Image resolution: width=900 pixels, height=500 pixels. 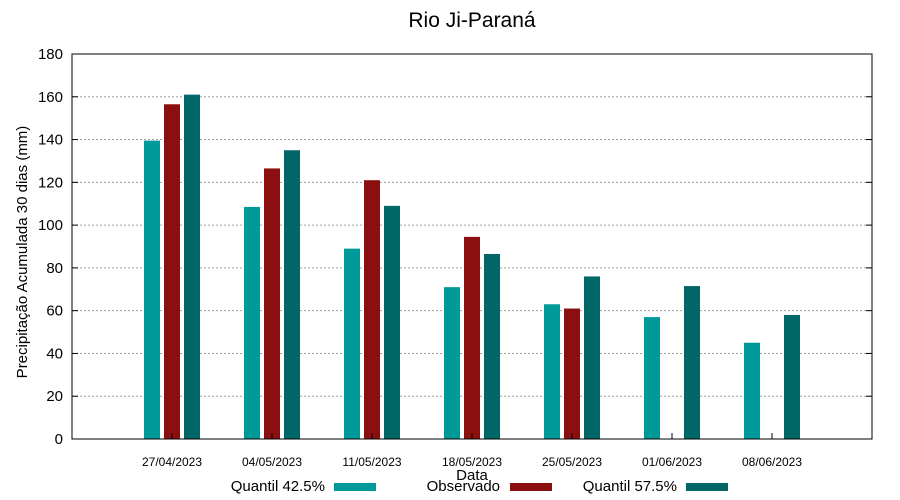 I want to click on chart-title: Rio Ji-Paraná, so click(x=472, y=20).